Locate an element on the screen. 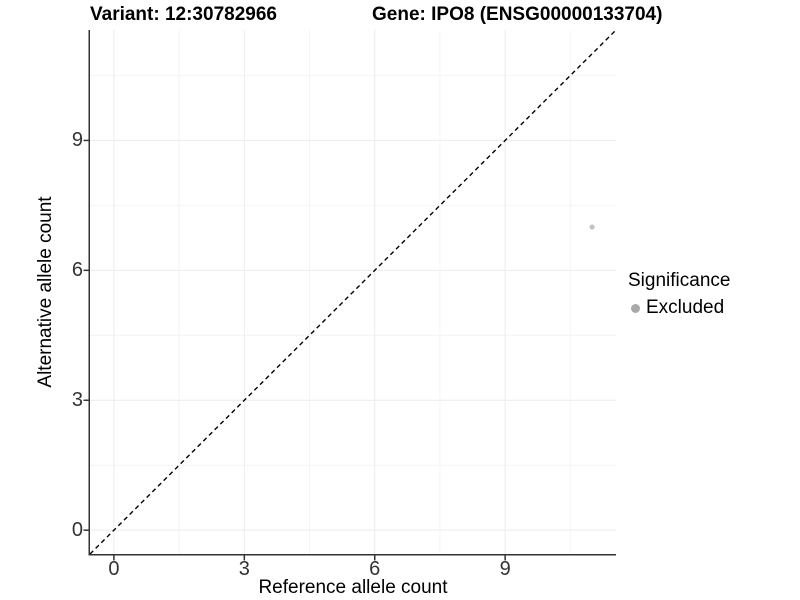  legend-title: Significance is located at coordinates (679, 280).